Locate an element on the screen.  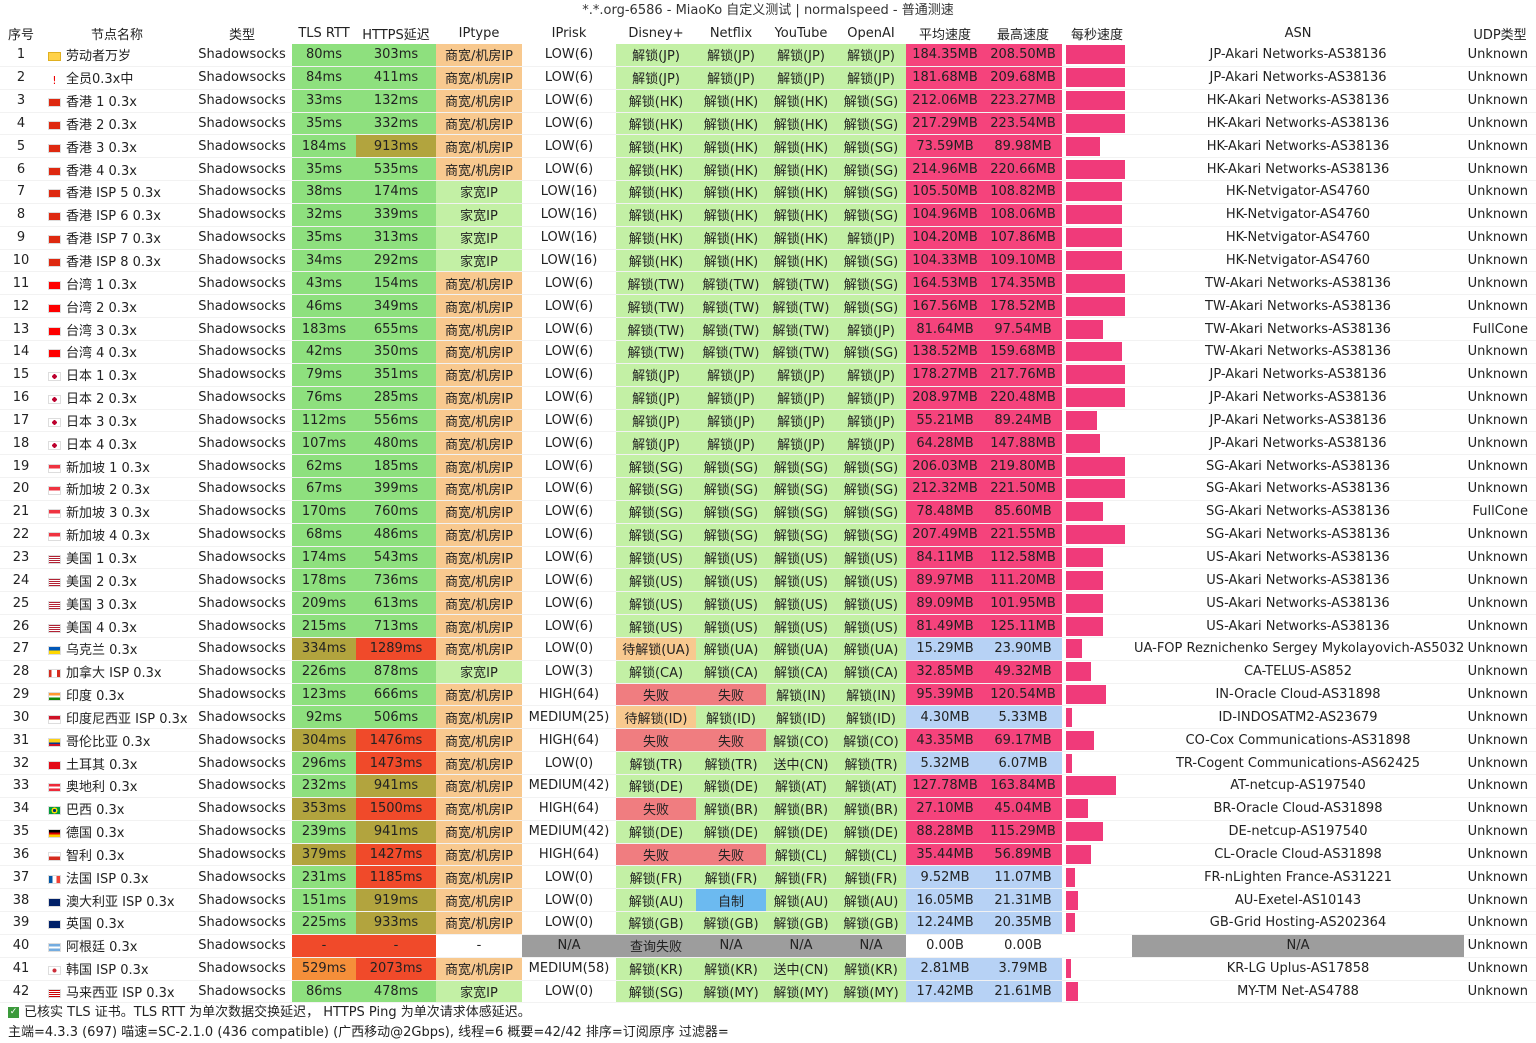
col-header-https-latency: HTTPS延迟 is located at coordinates (396, 35).